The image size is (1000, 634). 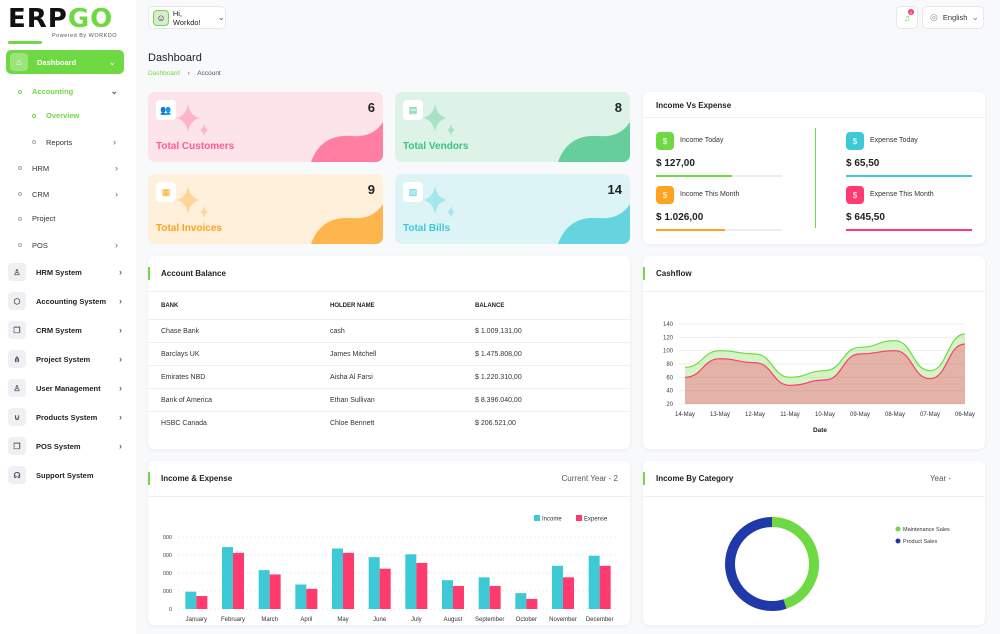 What do you see at coordinates (694, 105) in the screenshot?
I see `card-title: Income Vs Expense` at bounding box center [694, 105].